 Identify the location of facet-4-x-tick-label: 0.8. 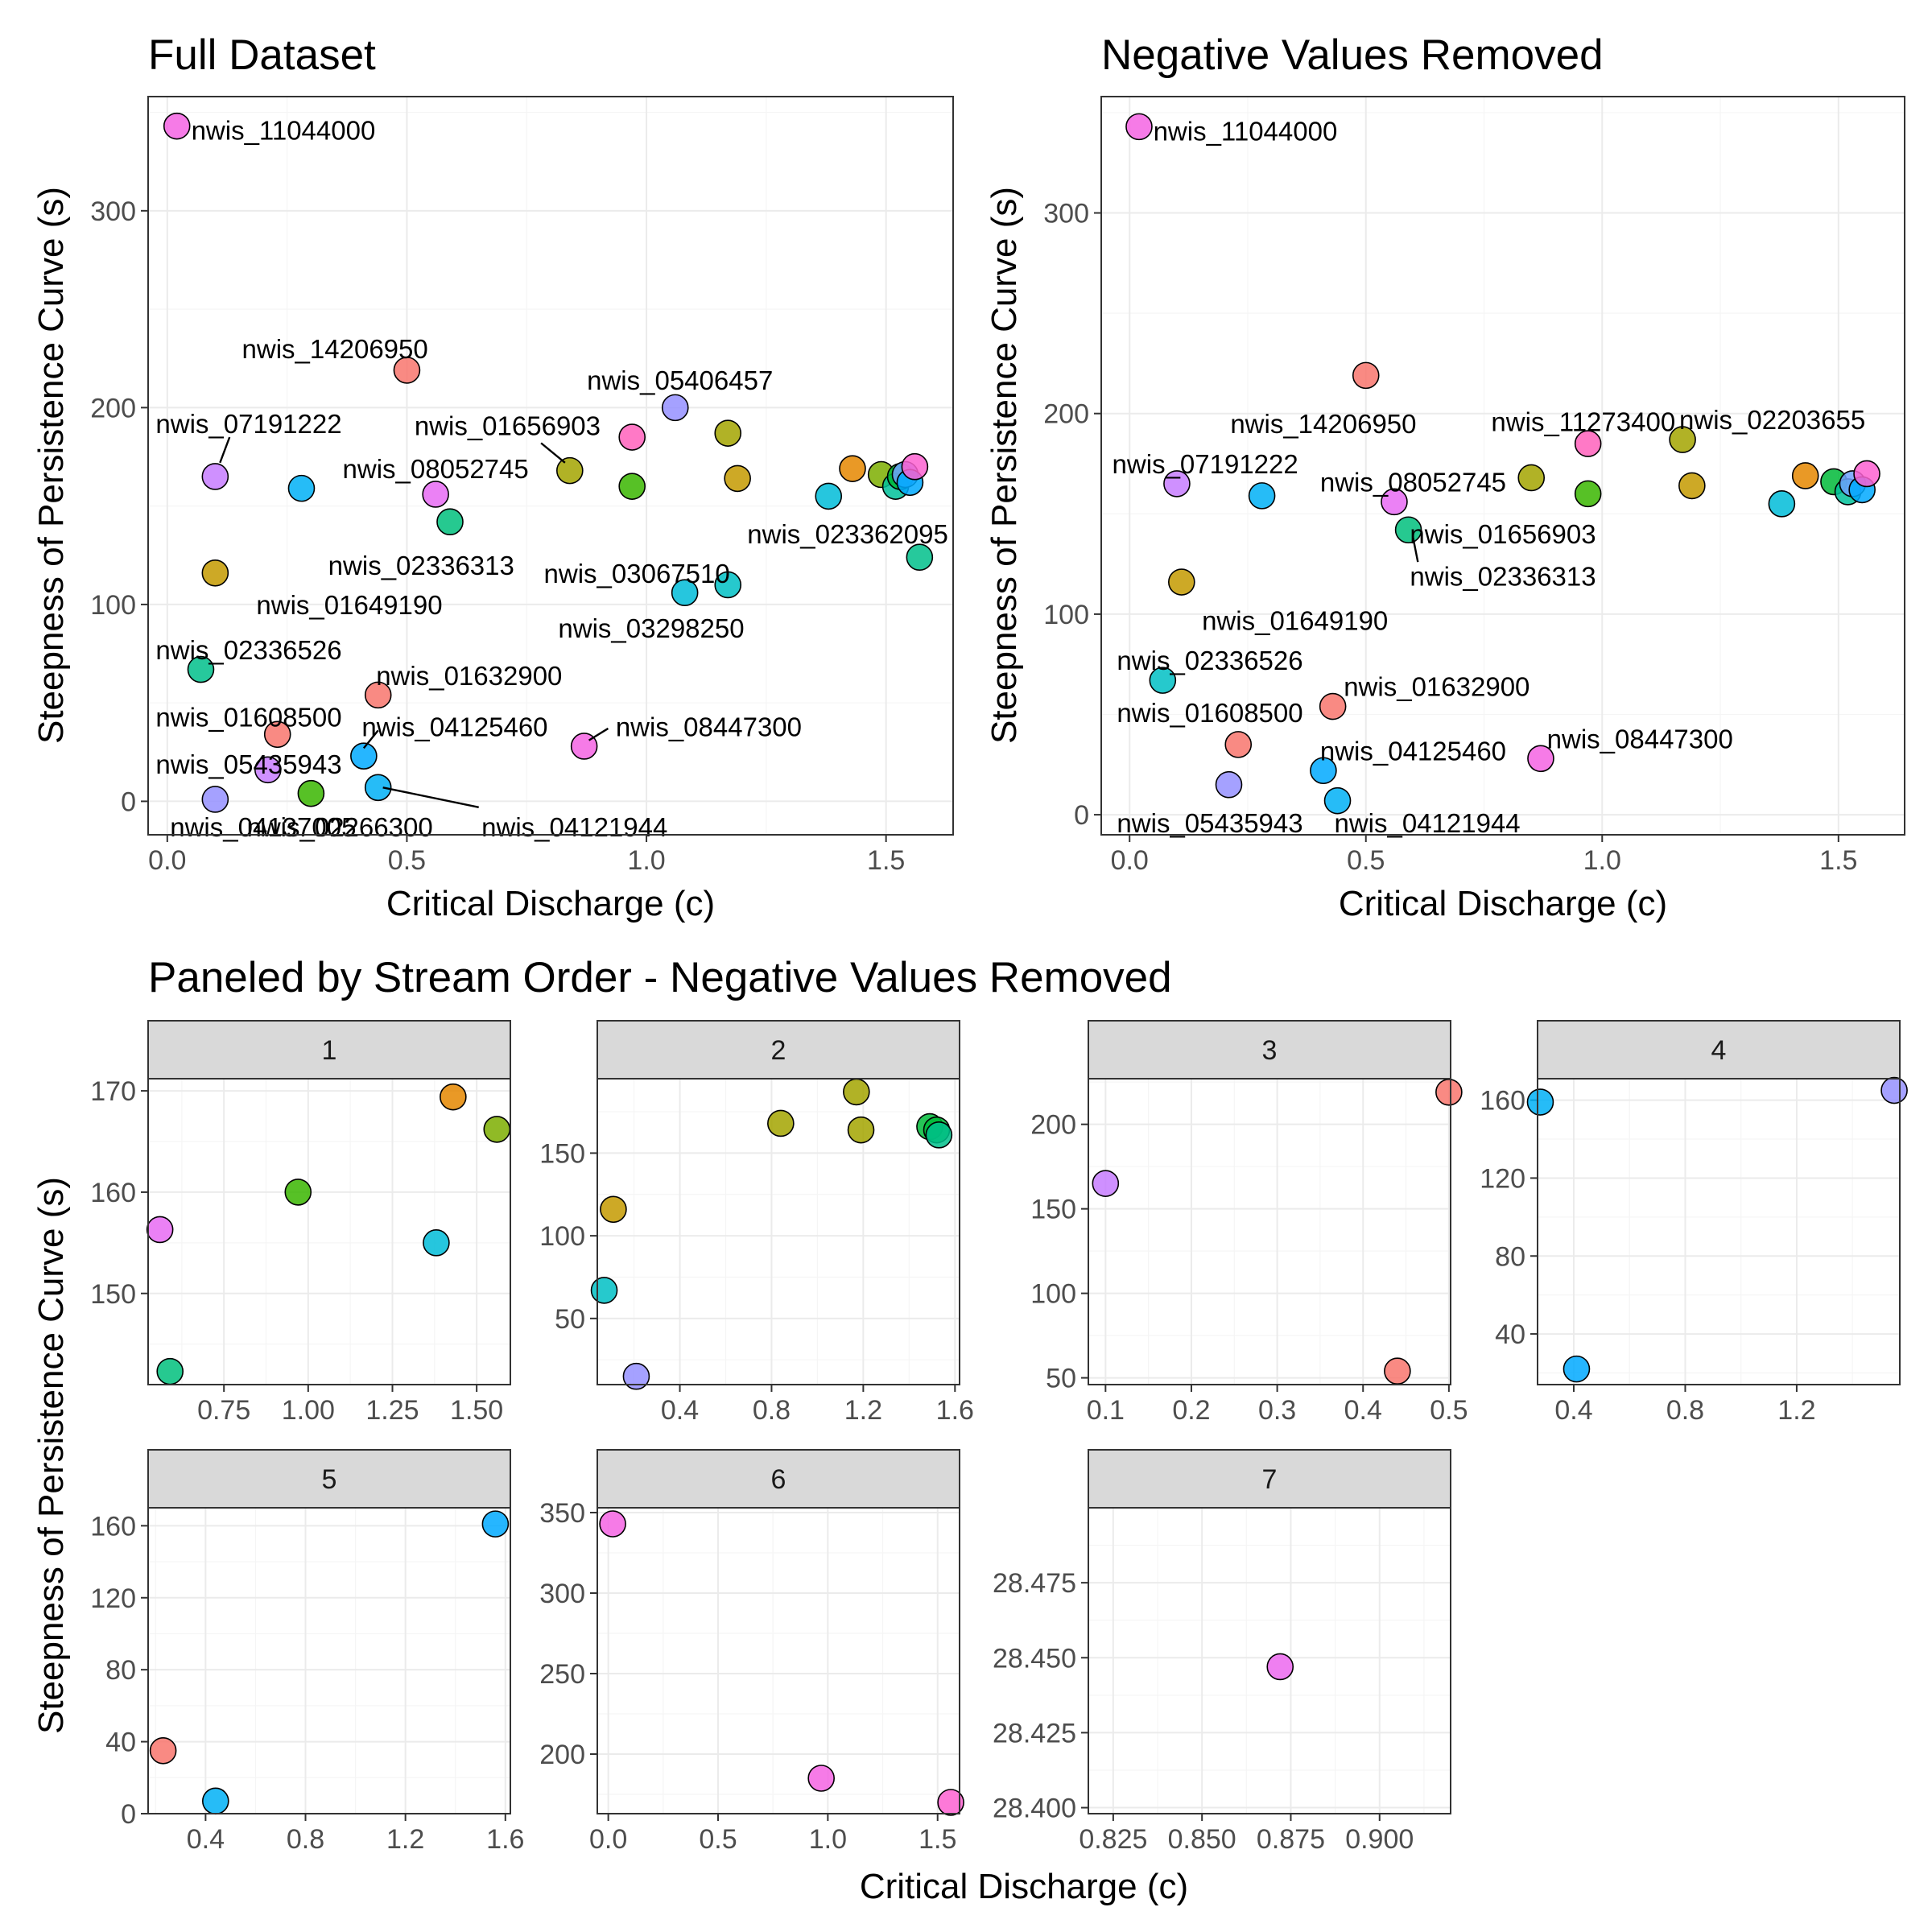
(1685, 1410).